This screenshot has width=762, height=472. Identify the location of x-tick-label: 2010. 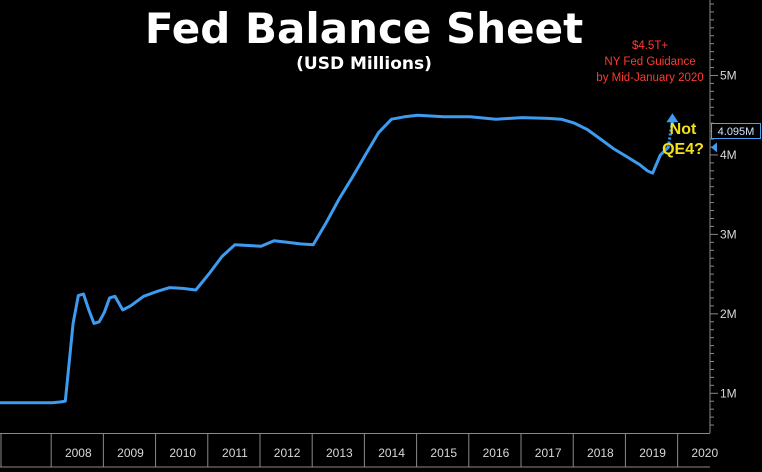
(182, 453).